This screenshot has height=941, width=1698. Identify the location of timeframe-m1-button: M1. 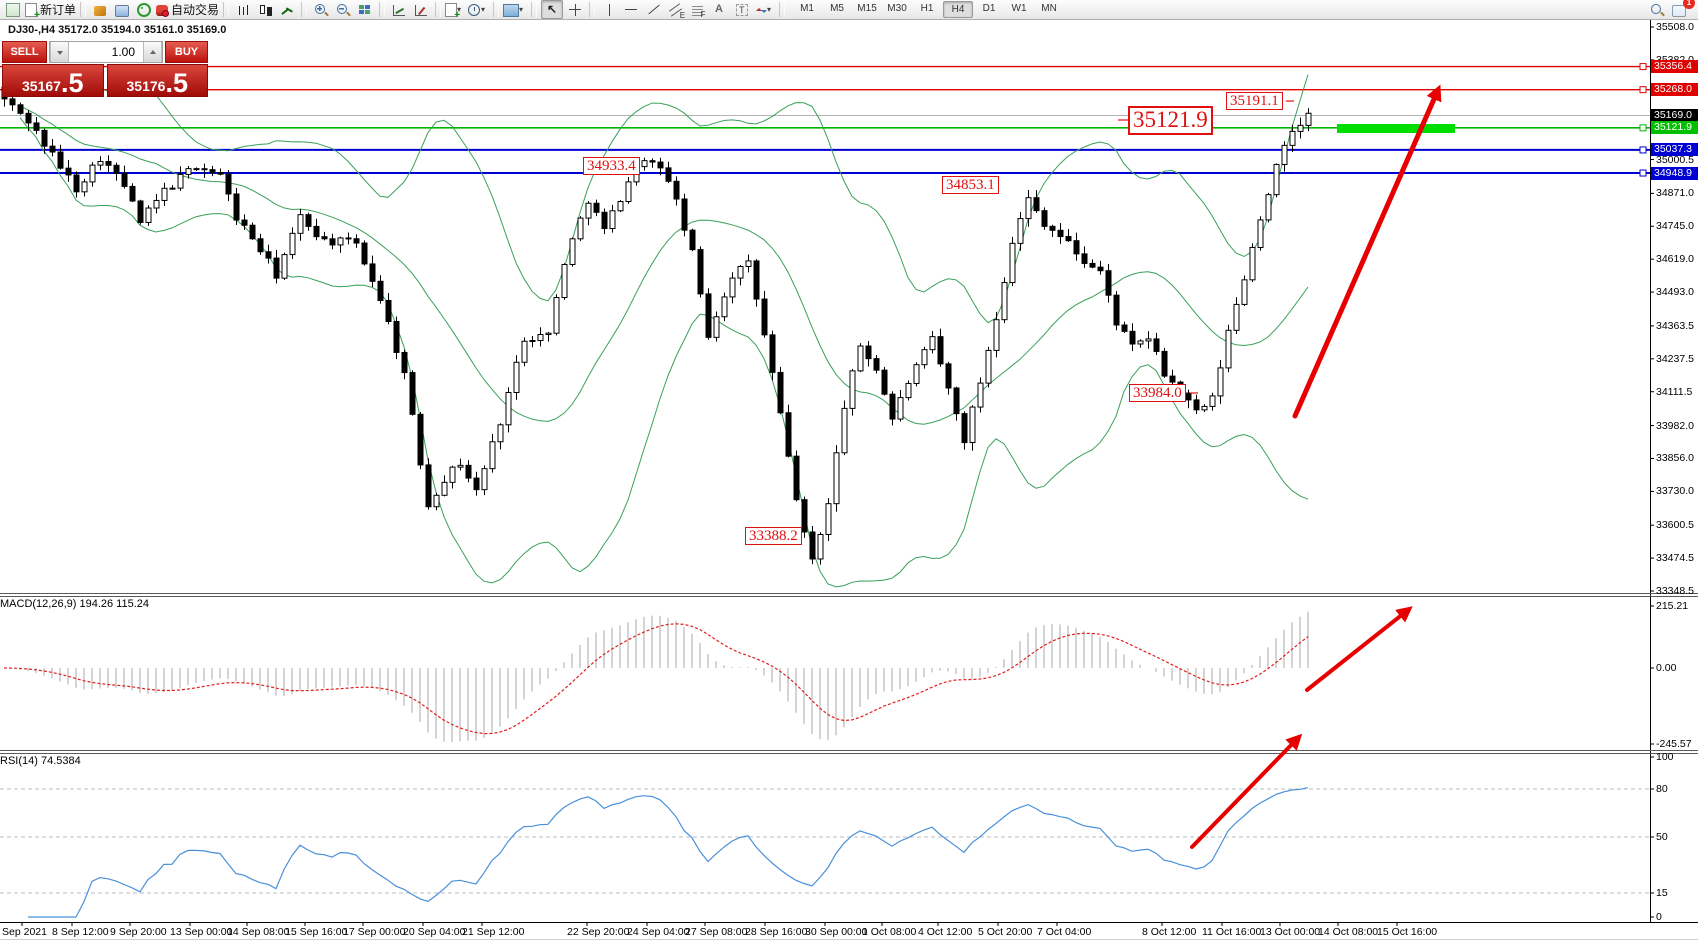
(807, 8).